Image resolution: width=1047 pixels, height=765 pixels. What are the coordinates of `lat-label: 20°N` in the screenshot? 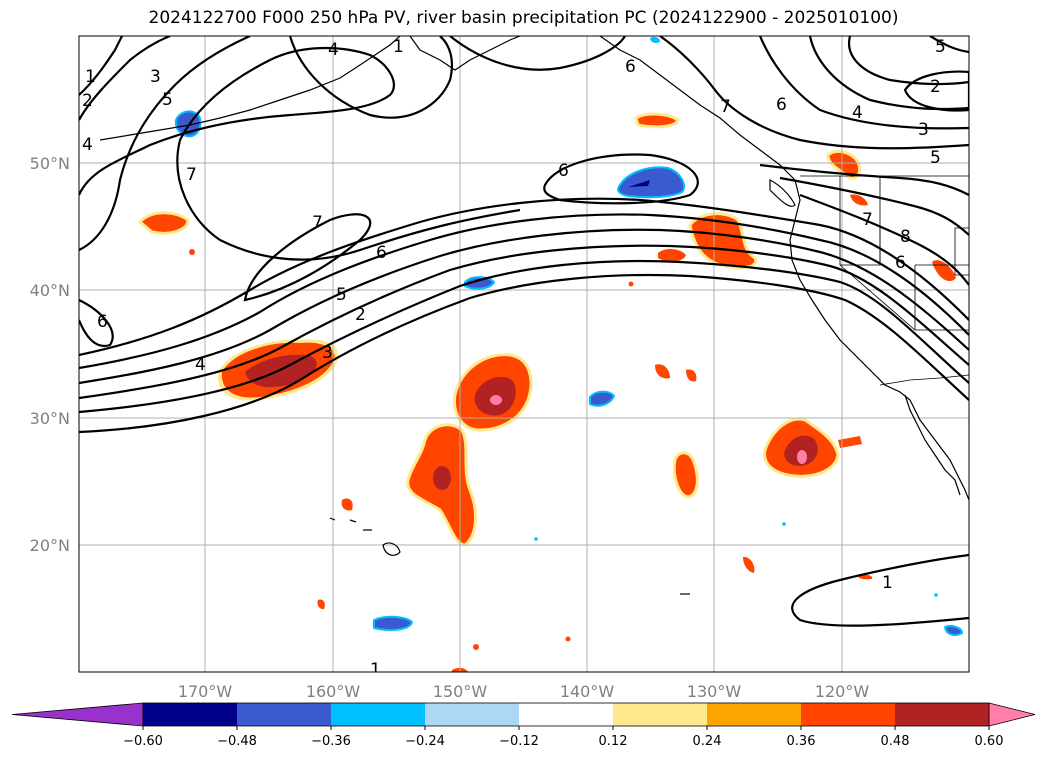 It's located at (50, 545).